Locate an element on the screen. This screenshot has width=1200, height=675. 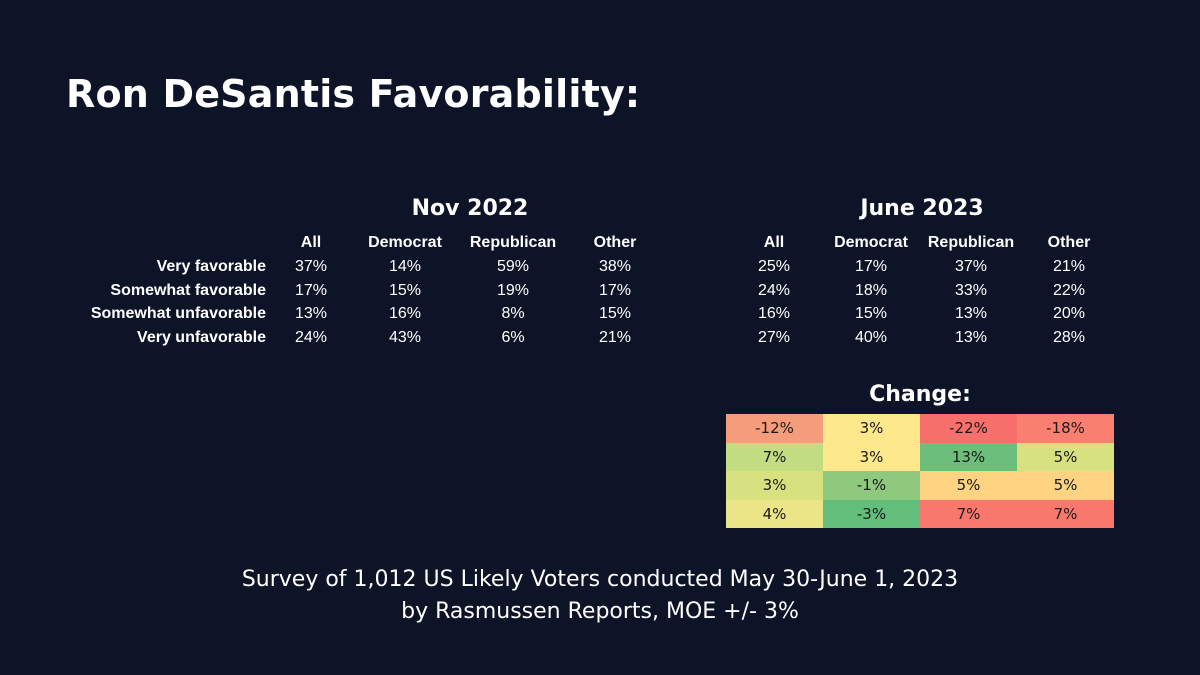
june-2023-cell: 24% is located at coordinates (774, 290).